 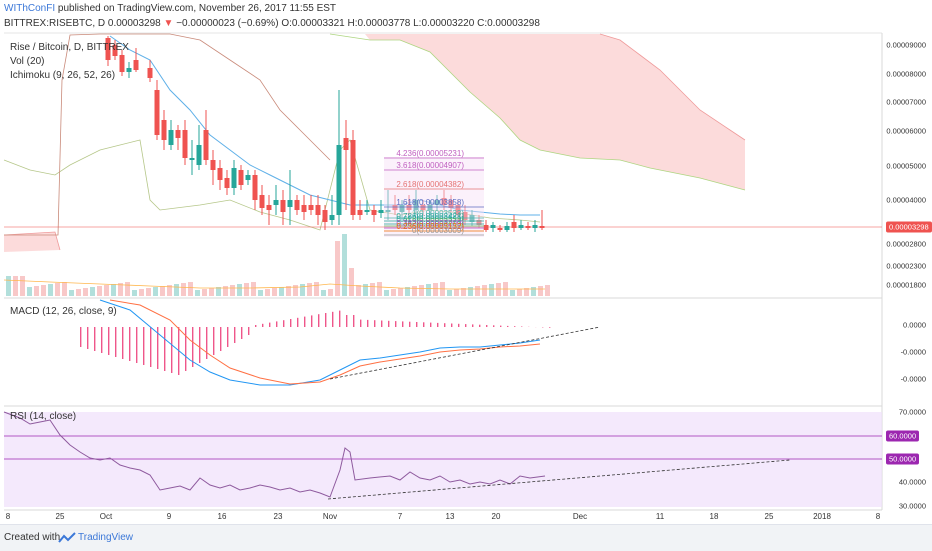 I want to click on price-axis-label: 0.00001800, so click(x=906, y=285).